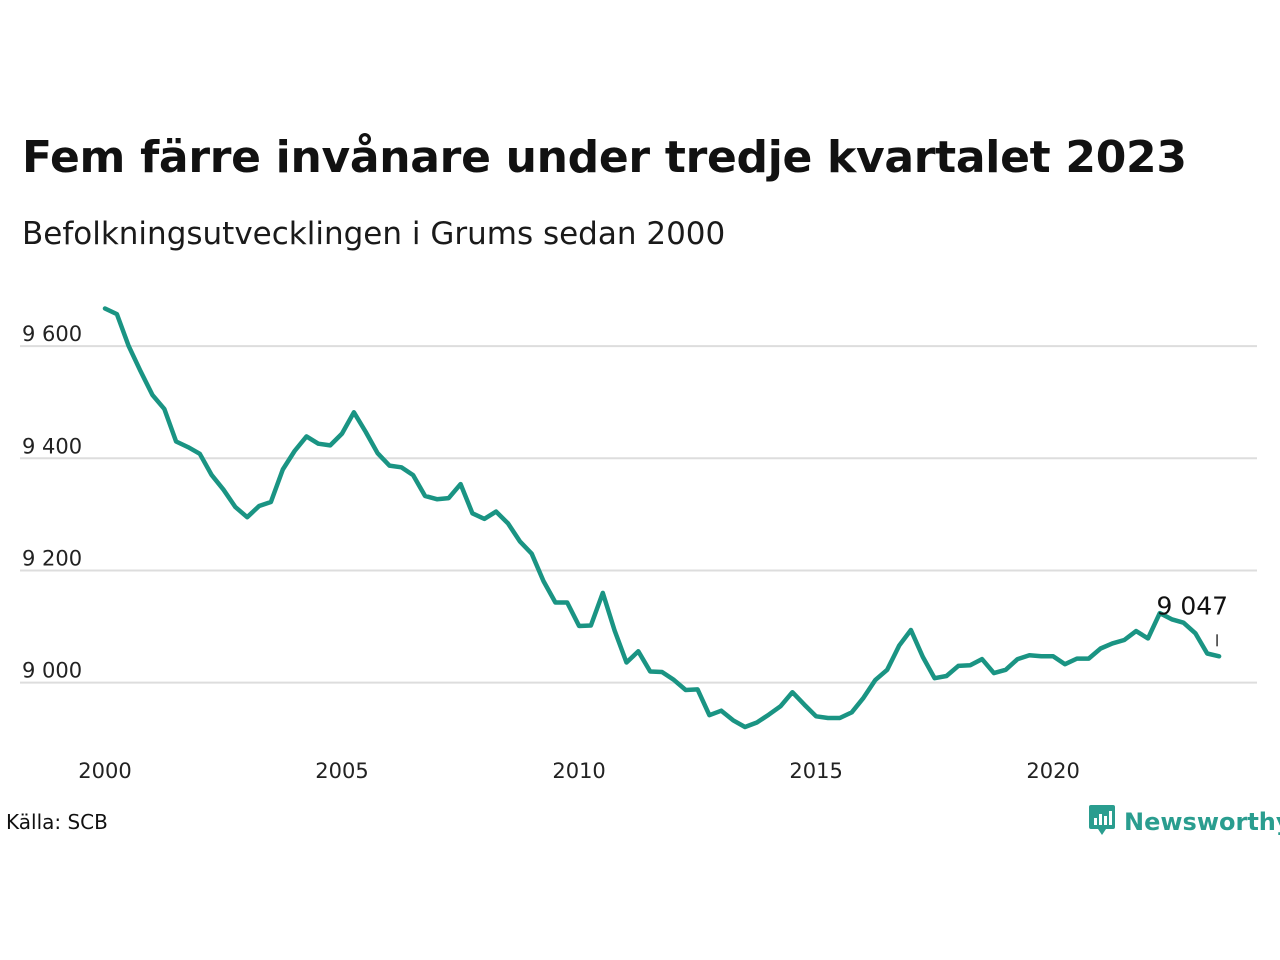 This screenshot has width=1280, height=960. Describe the element at coordinates (52, 334) in the screenshot. I see `y-tick-label: 9 600` at that location.